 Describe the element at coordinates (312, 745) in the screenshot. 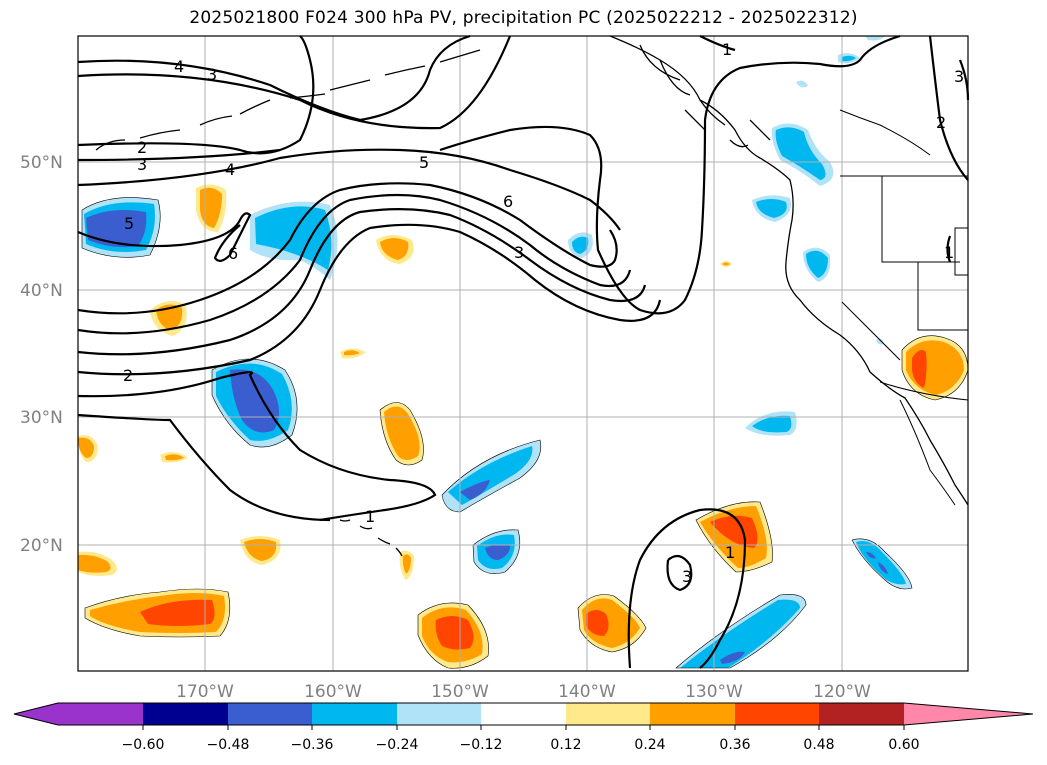

I see `colorbar-tick-label: −0.36` at that location.